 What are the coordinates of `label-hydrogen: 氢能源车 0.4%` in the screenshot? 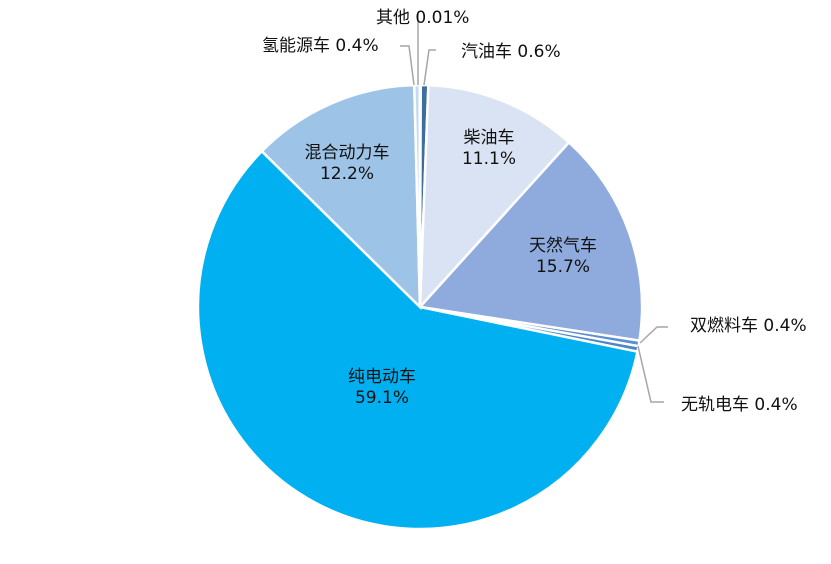 It's located at (320, 46).